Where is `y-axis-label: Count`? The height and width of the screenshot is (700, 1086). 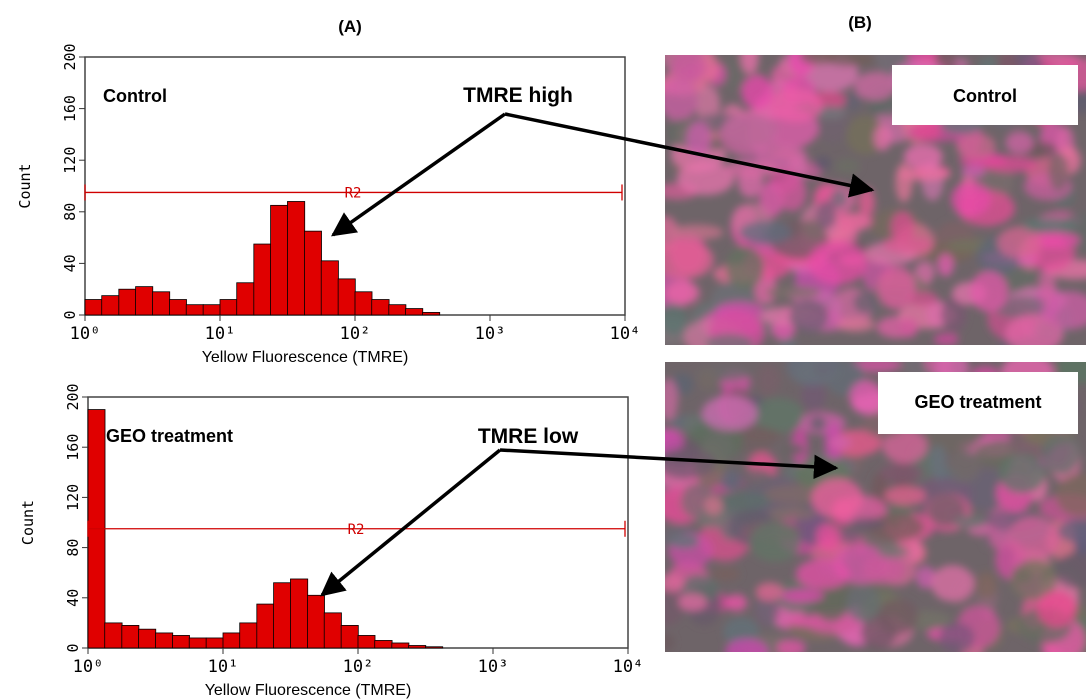 y-axis-label: Count is located at coordinates (25, 185).